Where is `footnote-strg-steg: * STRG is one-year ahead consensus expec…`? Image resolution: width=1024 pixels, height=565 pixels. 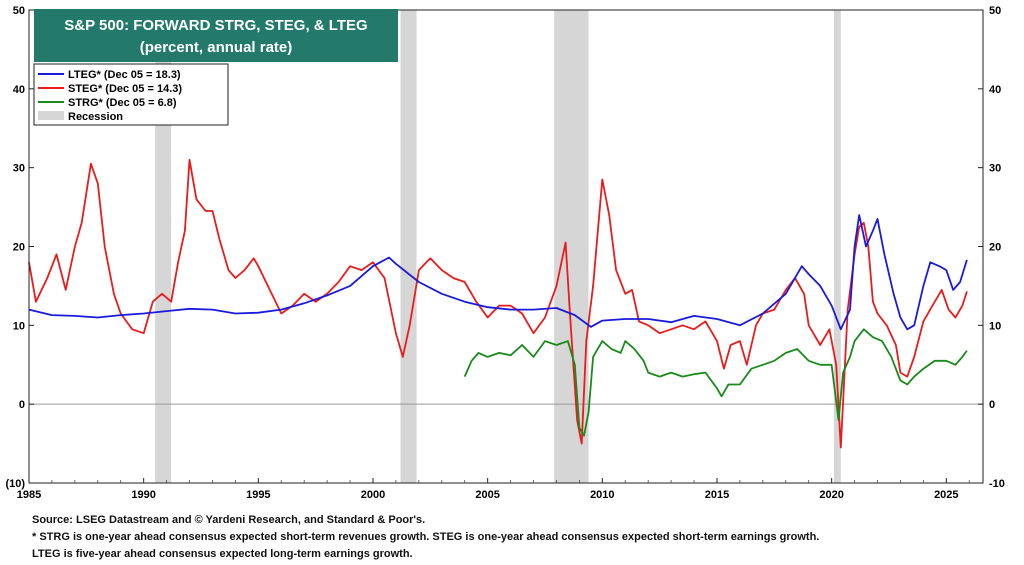 footnote-strg-steg: * STRG is one-year ahead consensus expec… is located at coordinates (426, 537).